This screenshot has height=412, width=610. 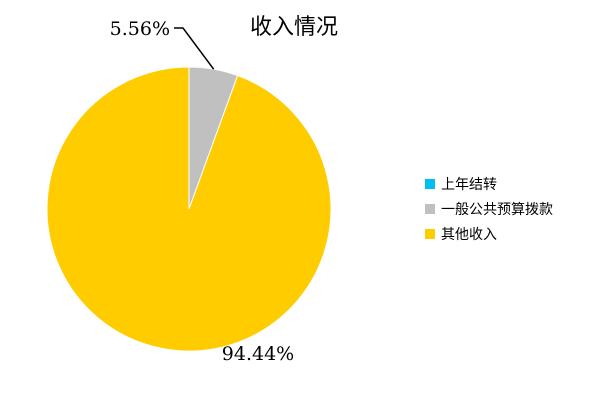 I want to click on legend-label: 其他收入, so click(x=469, y=235).